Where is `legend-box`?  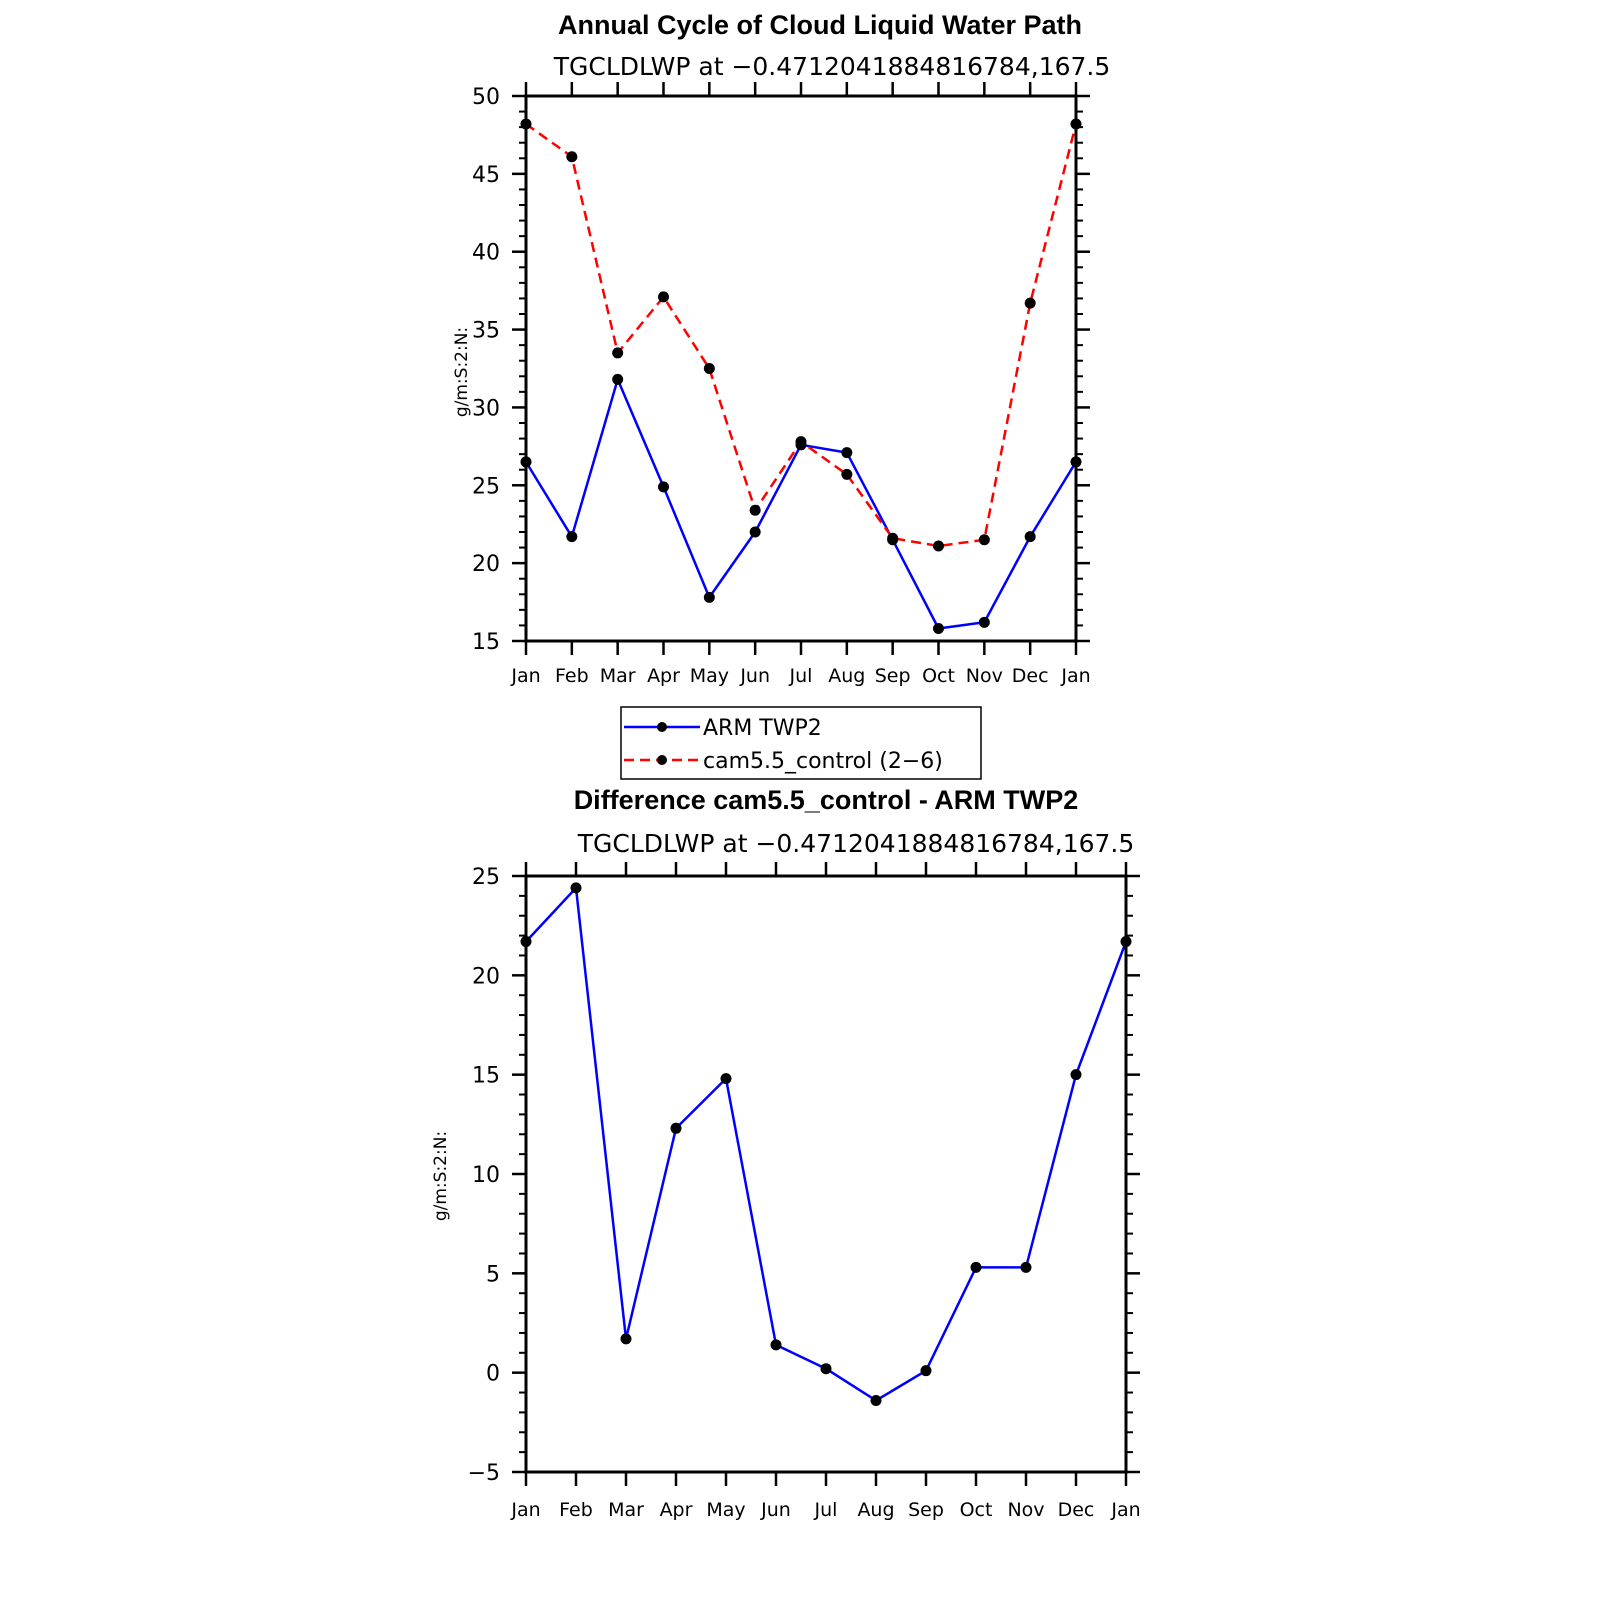
legend-box is located at coordinates (801, 743).